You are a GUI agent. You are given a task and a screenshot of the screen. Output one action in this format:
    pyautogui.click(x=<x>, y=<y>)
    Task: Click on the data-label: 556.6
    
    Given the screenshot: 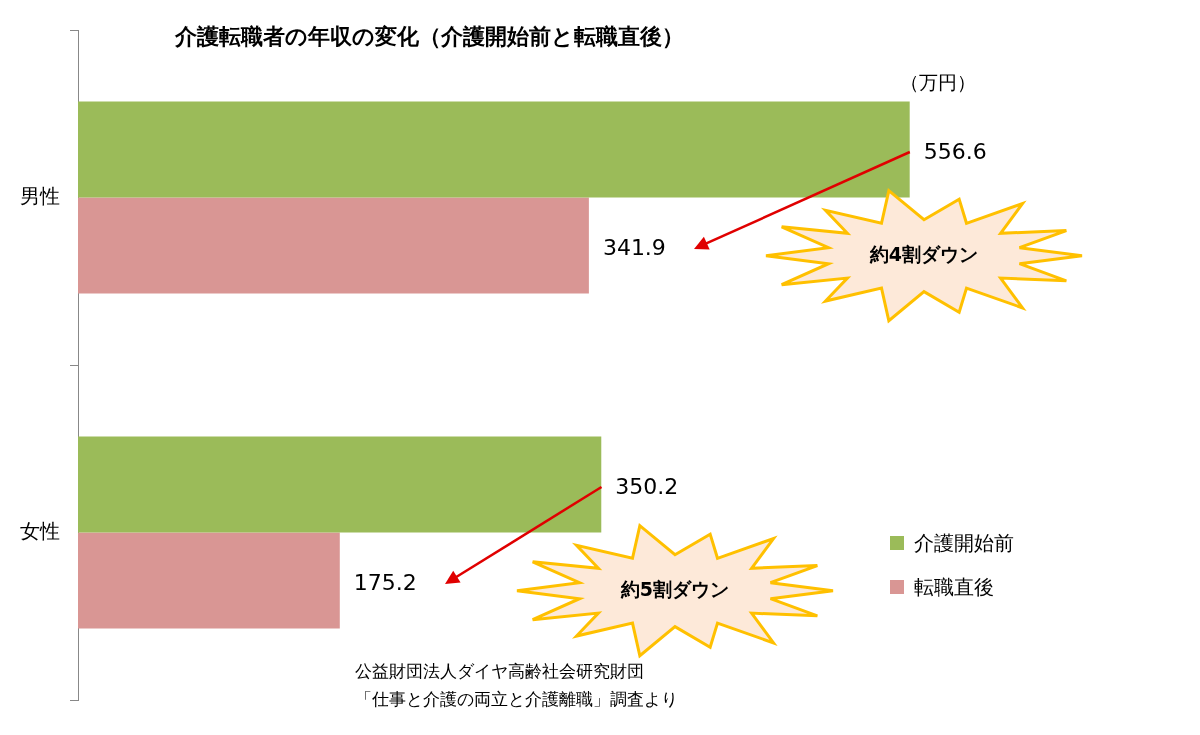 What is the action you would take?
    pyautogui.click(x=955, y=152)
    